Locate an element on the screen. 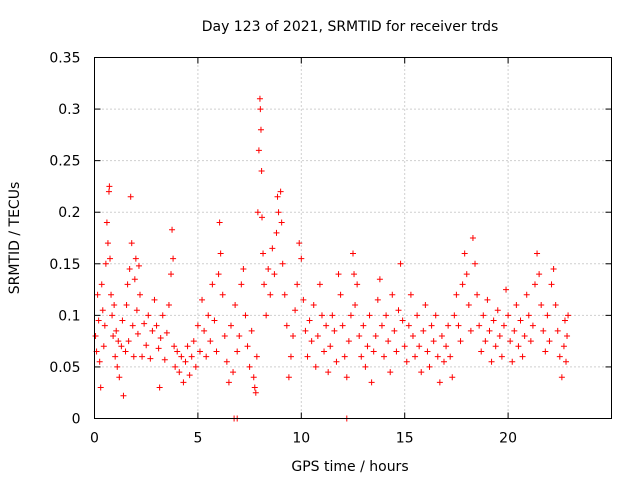 The height and width of the screenshot is (480, 640). x-tick-label: 5 is located at coordinates (197, 439).